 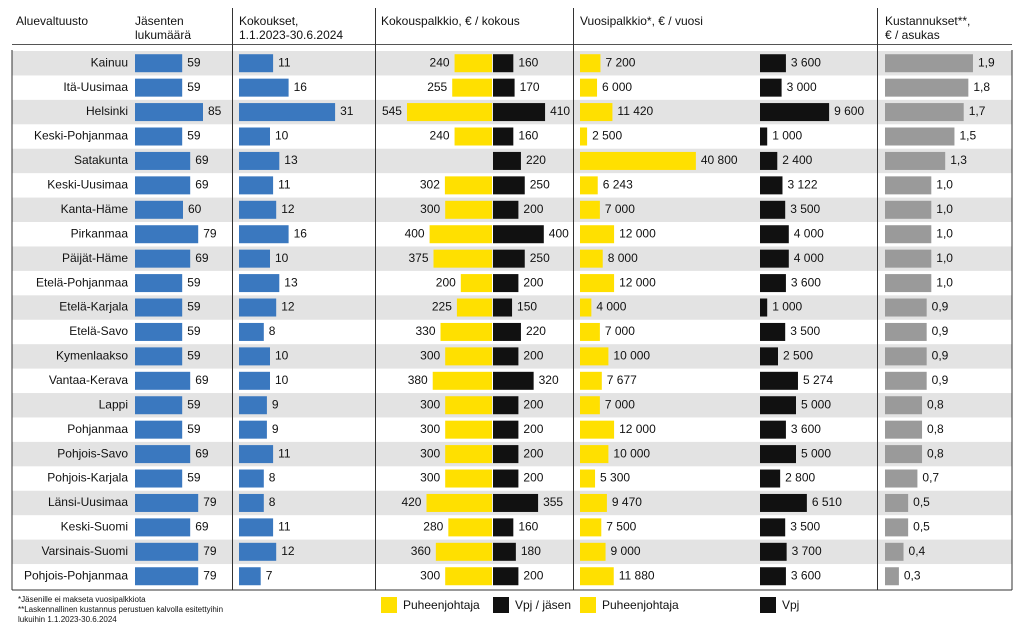 I want to click on value-label: 420, so click(x=411, y=502).